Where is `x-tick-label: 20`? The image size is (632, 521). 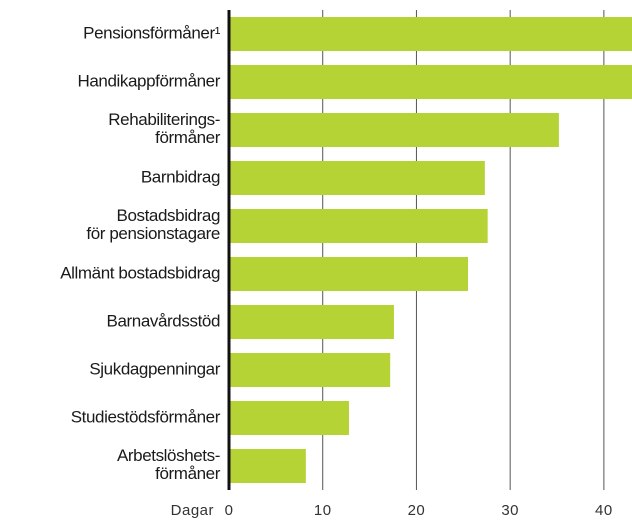
x-tick-label: 20 is located at coordinates (417, 510).